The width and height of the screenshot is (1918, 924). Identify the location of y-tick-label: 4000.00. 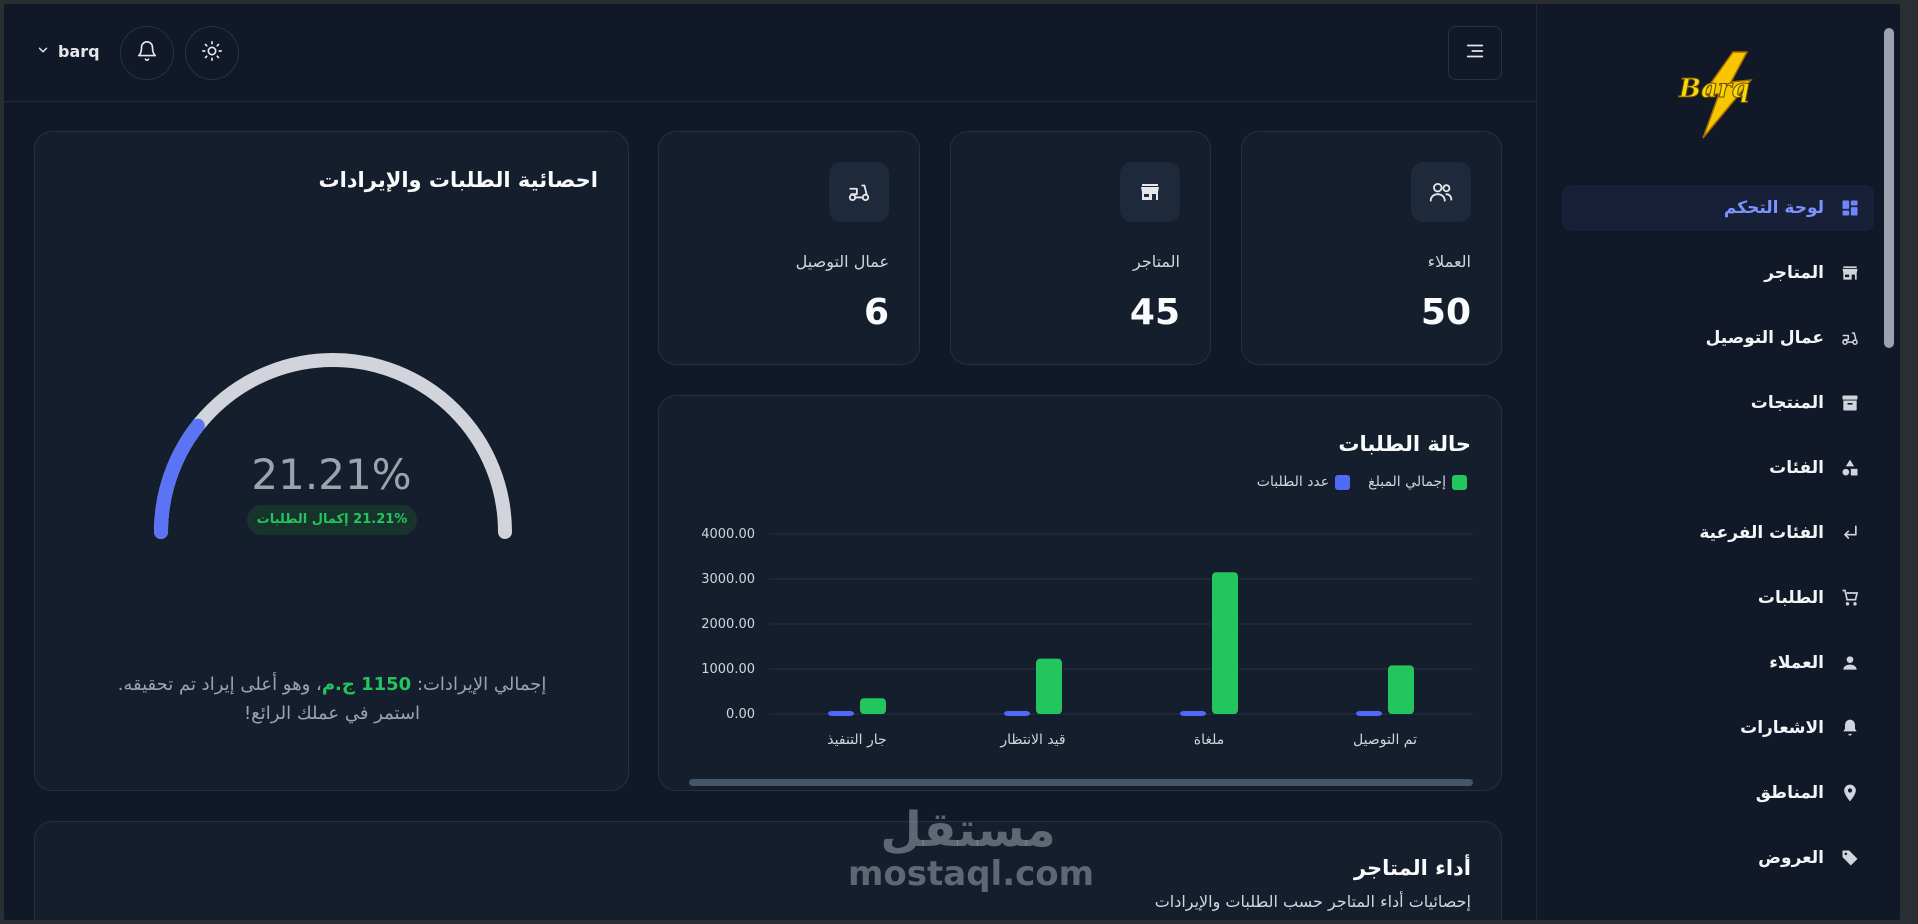
(728, 534).